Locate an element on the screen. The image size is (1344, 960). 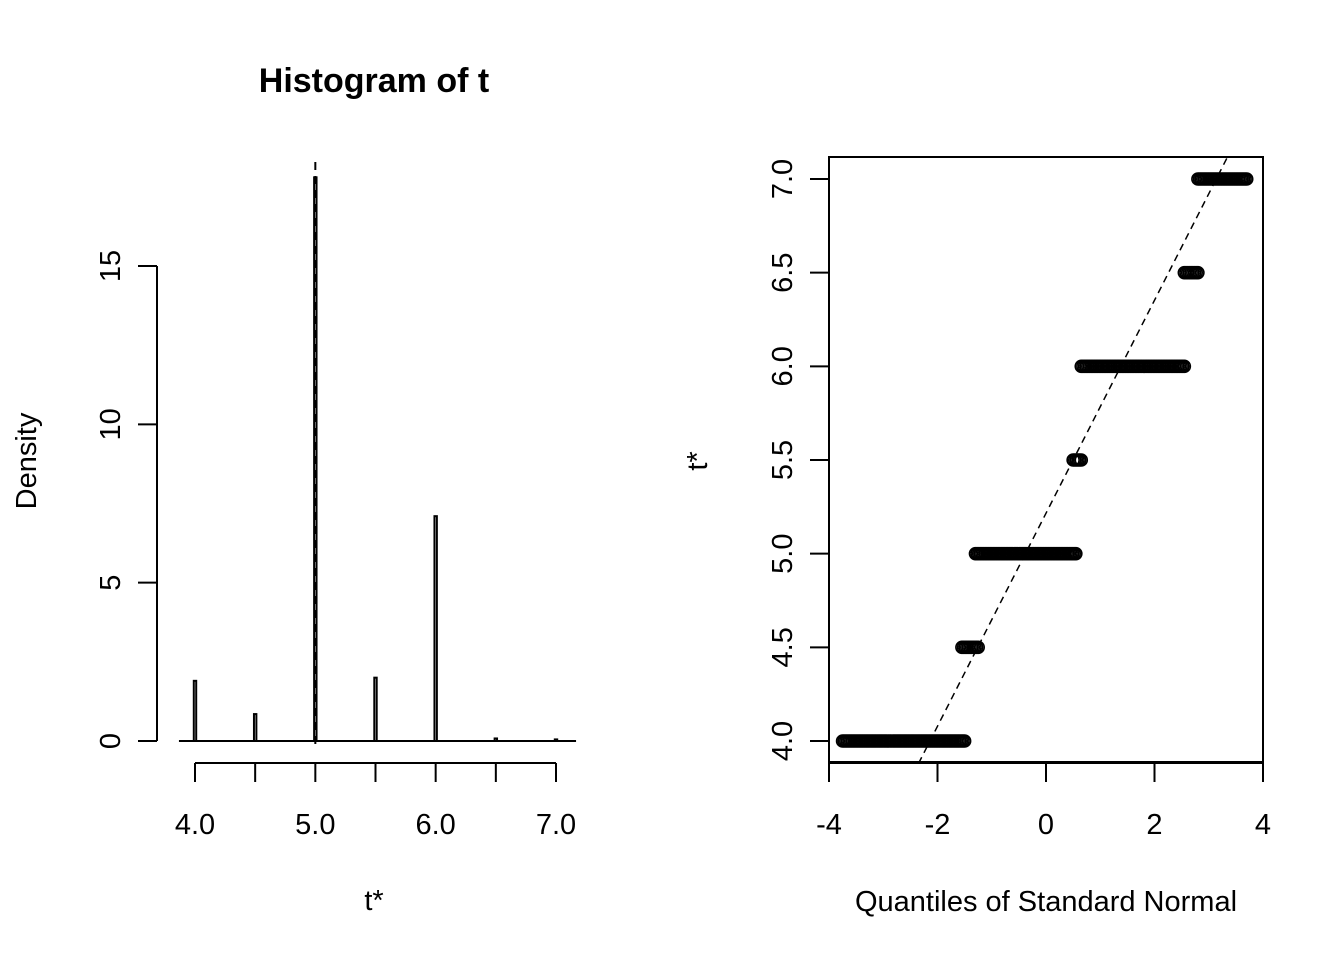
histogram-x-axis-label: t* is located at coordinates (373, 901).